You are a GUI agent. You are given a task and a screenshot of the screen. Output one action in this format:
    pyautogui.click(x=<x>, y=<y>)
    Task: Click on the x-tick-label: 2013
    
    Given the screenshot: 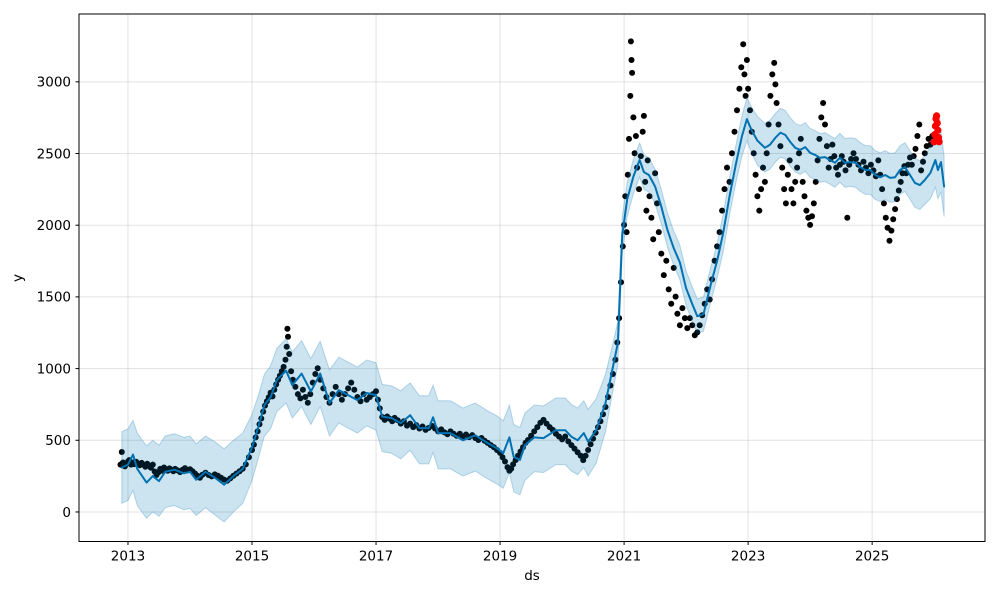 What is the action you would take?
    pyautogui.click(x=128, y=557)
    